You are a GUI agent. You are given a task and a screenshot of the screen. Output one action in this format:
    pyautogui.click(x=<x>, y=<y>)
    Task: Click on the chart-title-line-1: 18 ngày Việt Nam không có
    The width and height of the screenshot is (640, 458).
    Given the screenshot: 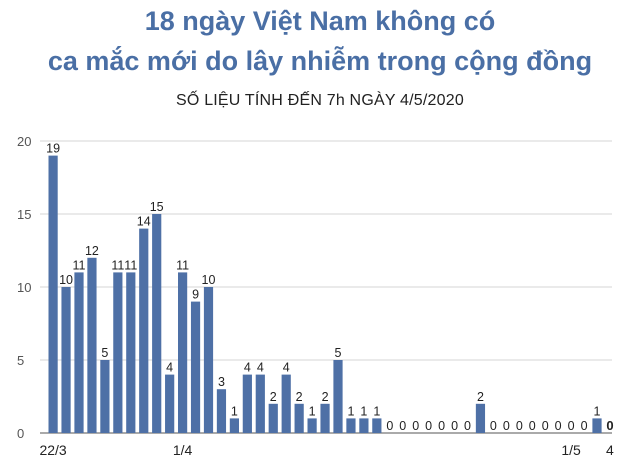 What is the action you would take?
    pyautogui.click(x=320, y=21)
    